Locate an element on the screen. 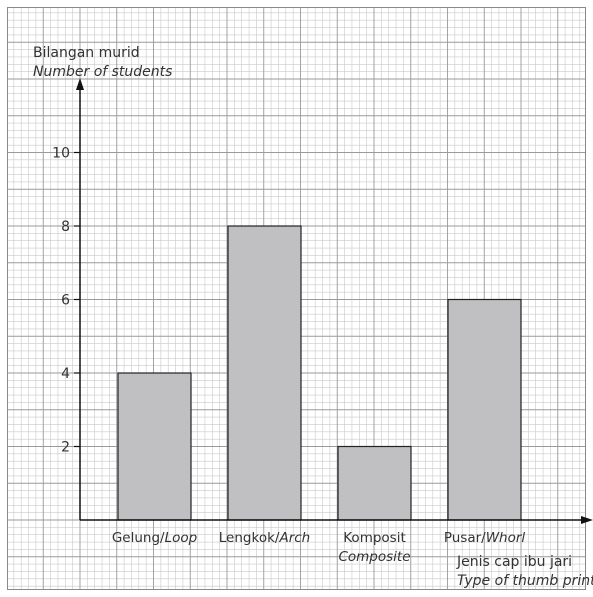 The height and width of the screenshot is (597, 593). x-axis-arrow is located at coordinates (587, 520).